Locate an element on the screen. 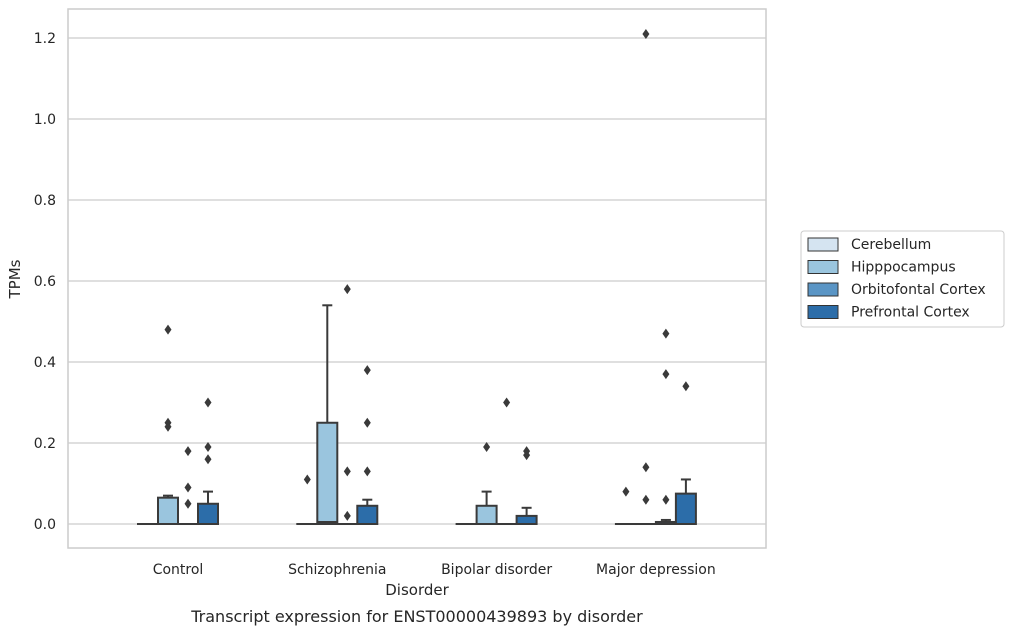 The height and width of the screenshot is (638, 1014). x-tick-label: Bipolar disorder is located at coordinates (496, 570).